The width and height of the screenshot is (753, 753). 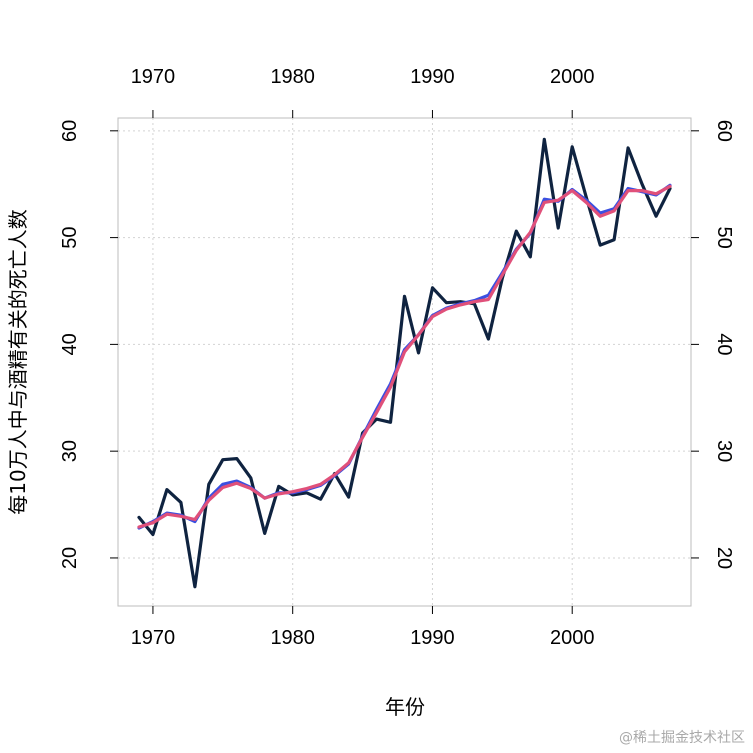 What do you see at coordinates (153, 638) in the screenshot?
I see `x-tick-label-bottom: 1970` at bounding box center [153, 638].